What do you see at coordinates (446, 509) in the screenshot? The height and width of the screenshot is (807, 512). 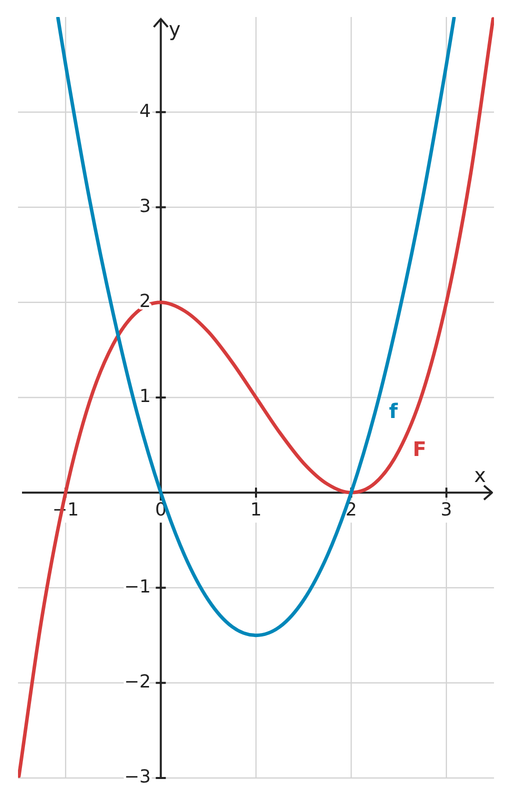 I see `x-tick-label: 3` at bounding box center [446, 509].